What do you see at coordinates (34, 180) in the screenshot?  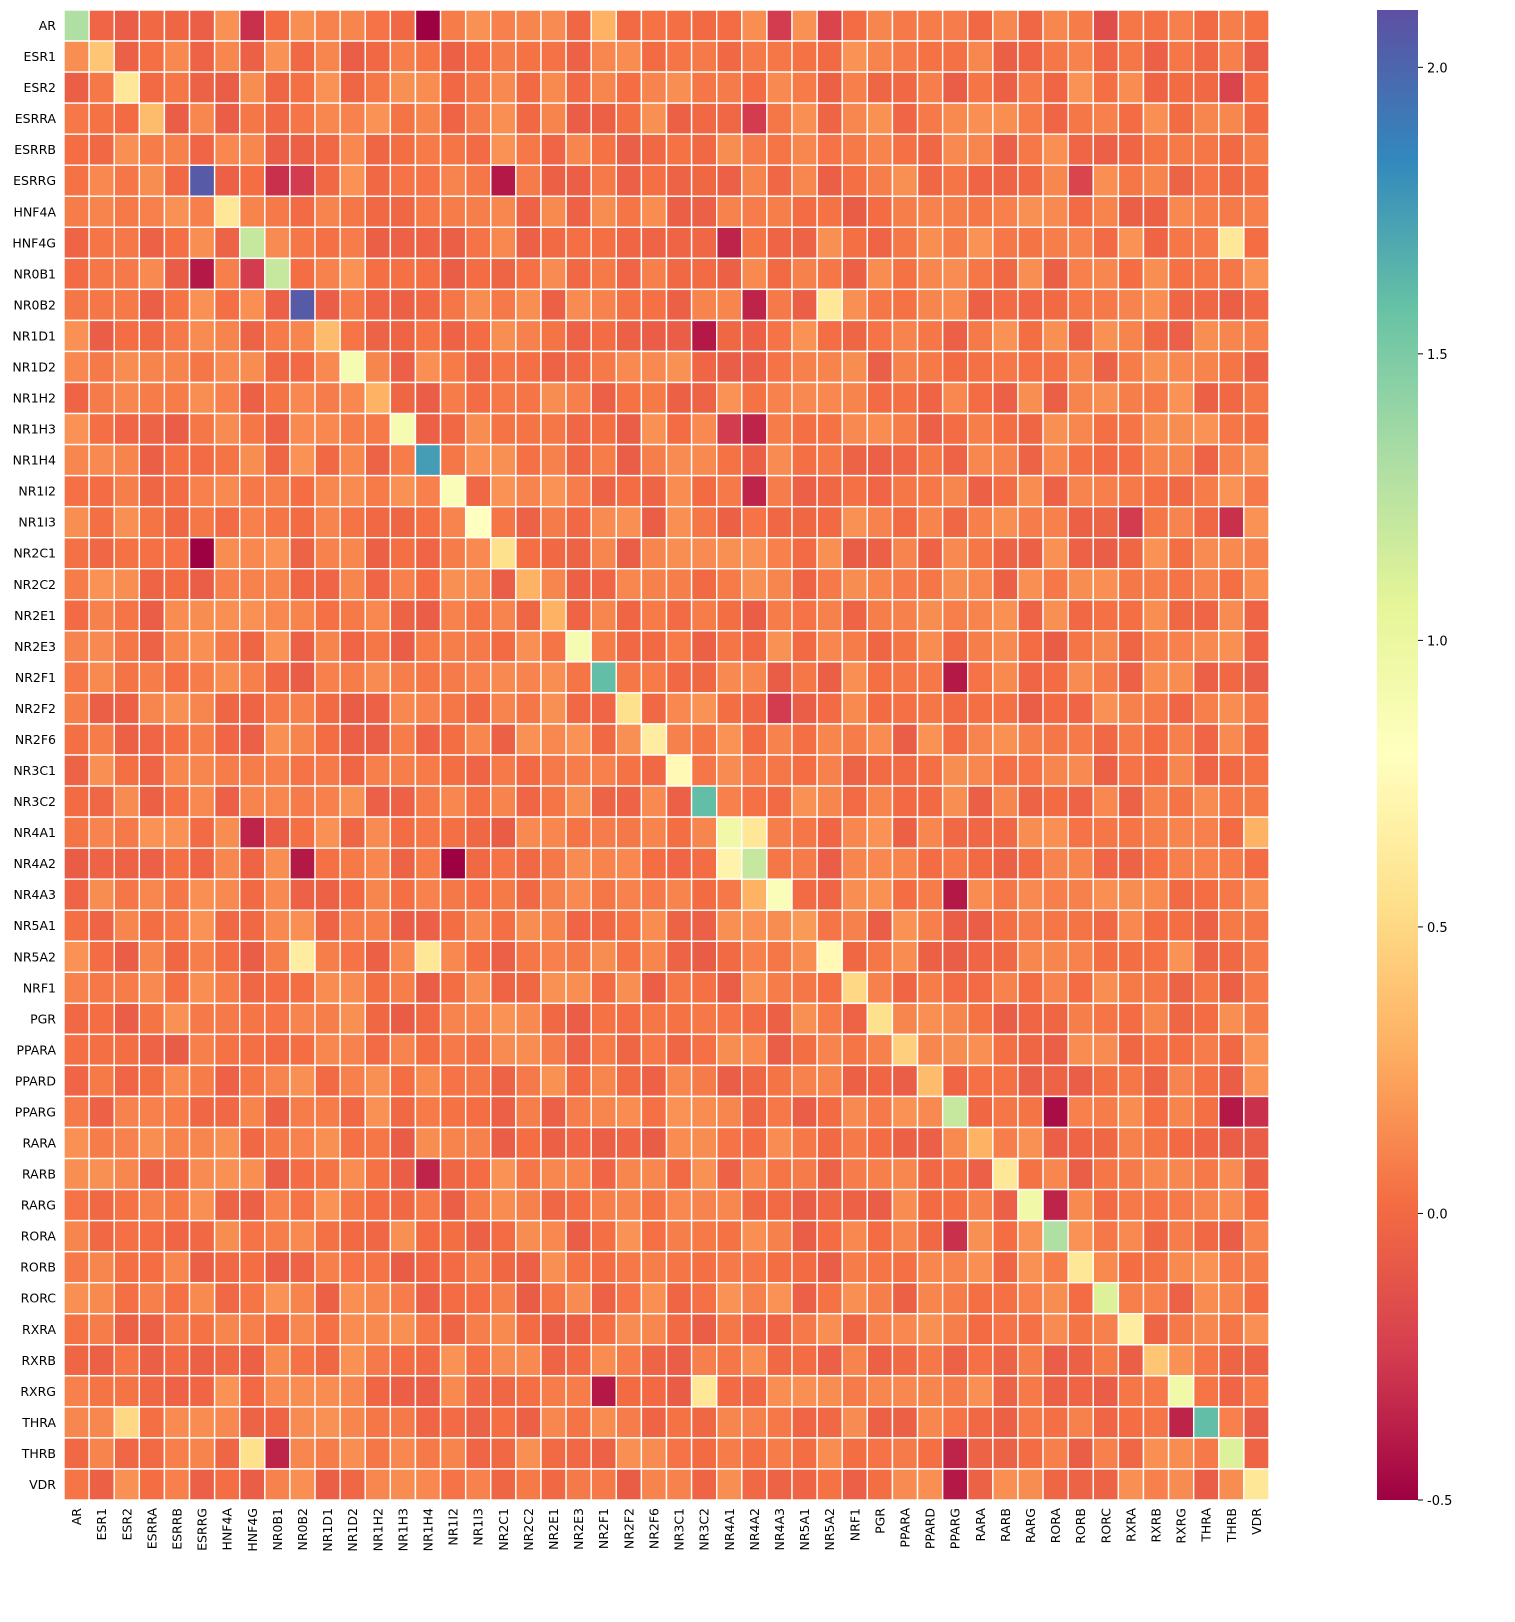 I see `y-tick-label: ESRRG` at bounding box center [34, 180].